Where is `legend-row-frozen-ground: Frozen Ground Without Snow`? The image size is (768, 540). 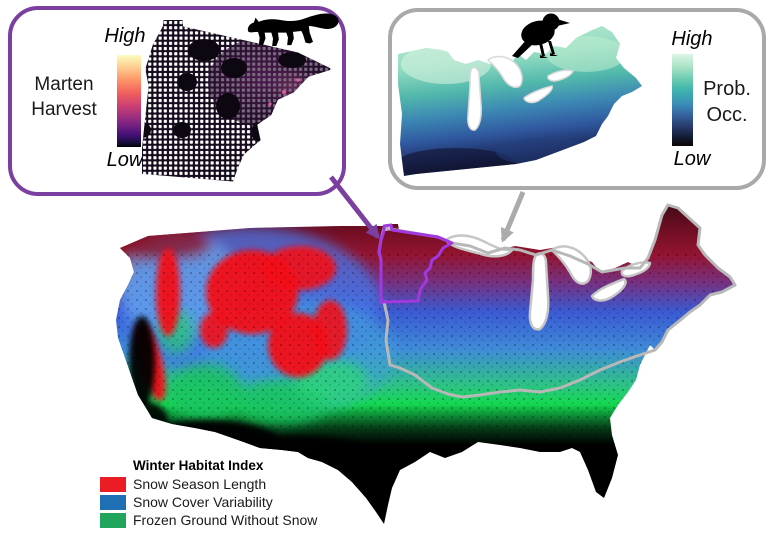 legend-row-frozen-ground: Frozen Ground Without Snow is located at coordinates (208, 520).